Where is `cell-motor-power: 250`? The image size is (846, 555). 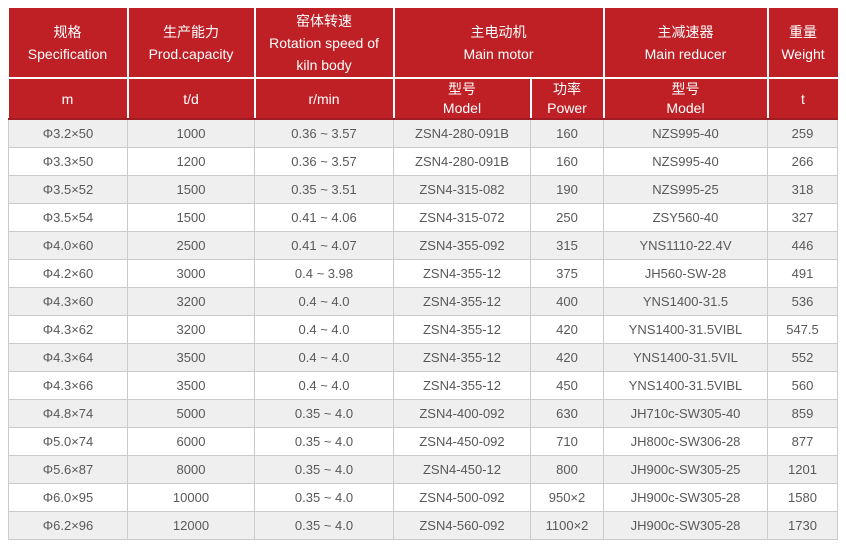
cell-motor-power: 250 is located at coordinates (567, 217).